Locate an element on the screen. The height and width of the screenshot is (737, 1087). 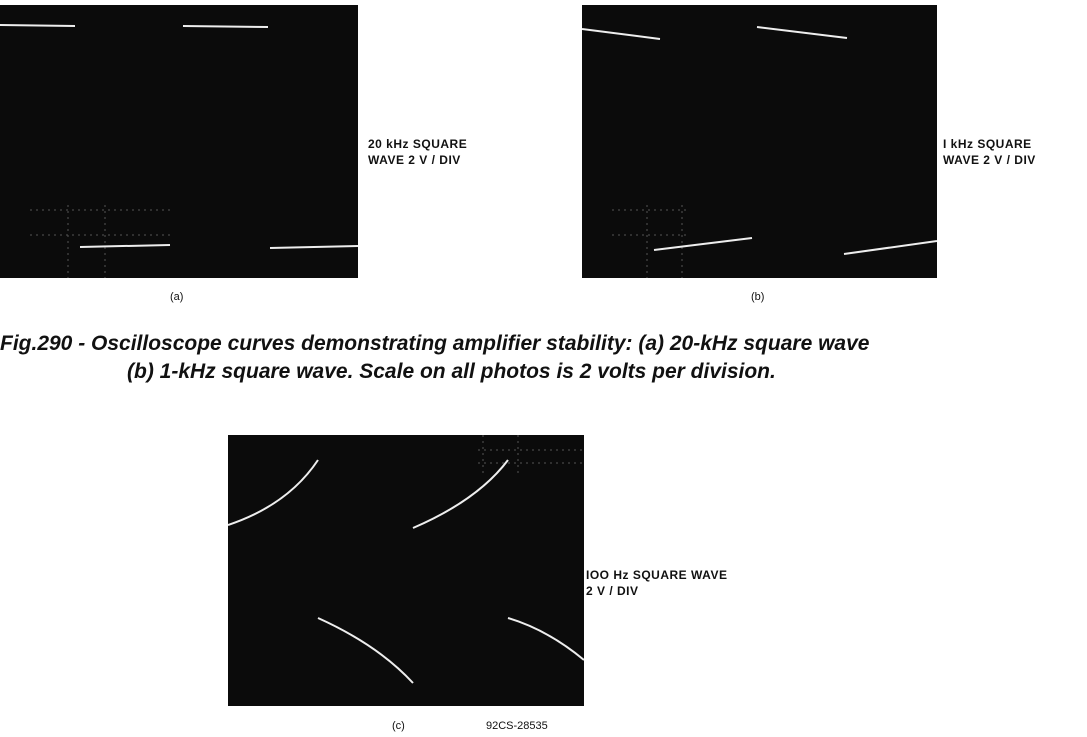
figure-code: 92CS-28535 is located at coordinates (517, 726).